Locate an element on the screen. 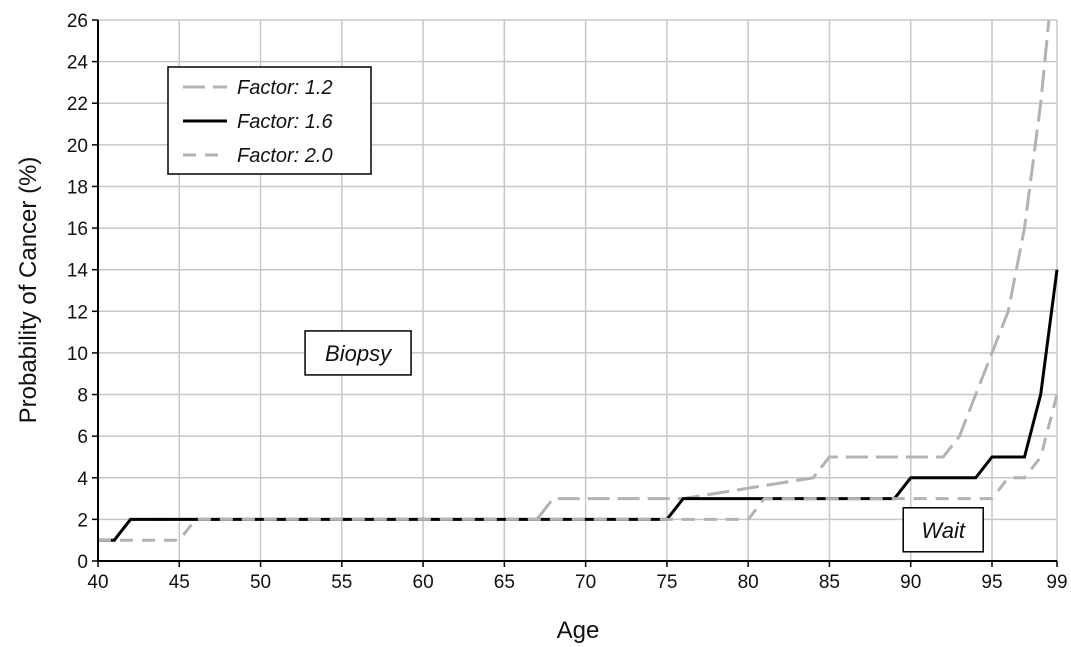 The image size is (1071, 647). x-tick-label: 99 is located at coordinates (1056, 582).